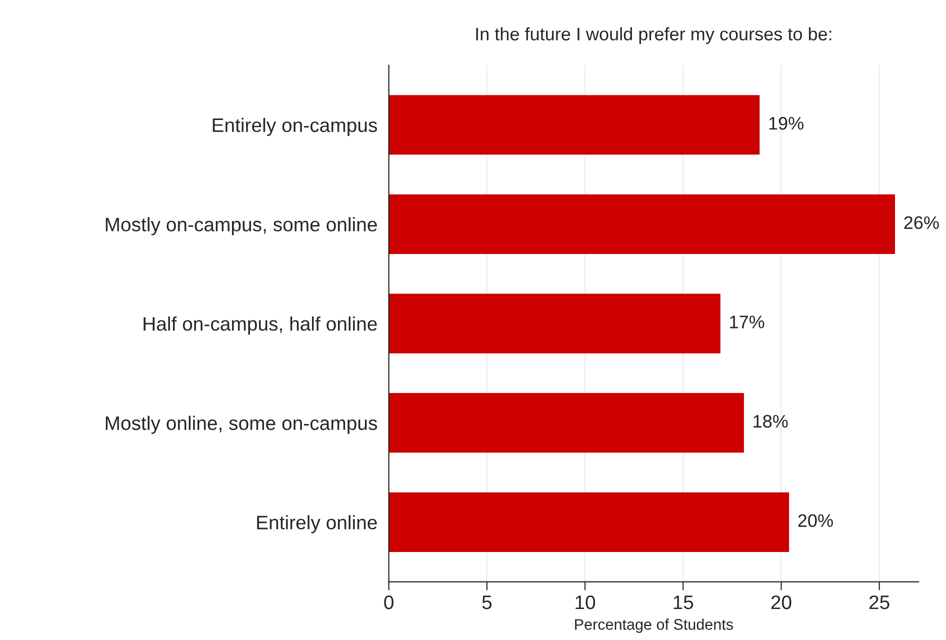 This screenshot has height=640, width=946. What do you see at coordinates (487, 603) in the screenshot?
I see `x-tick-label: 5` at bounding box center [487, 603].